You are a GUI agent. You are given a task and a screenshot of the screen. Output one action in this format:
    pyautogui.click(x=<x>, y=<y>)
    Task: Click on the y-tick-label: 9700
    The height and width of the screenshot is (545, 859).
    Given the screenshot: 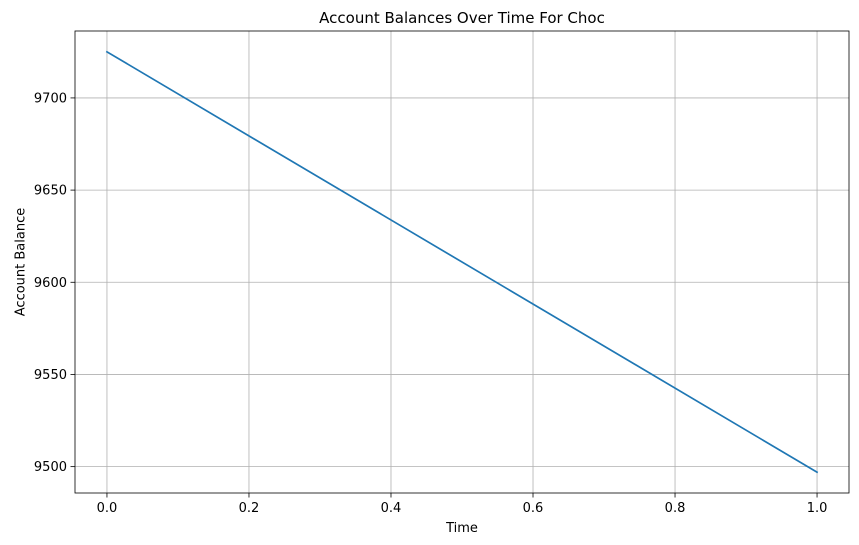 What is the action you would take?
    pyautogui.click(x=50, y=98)
    